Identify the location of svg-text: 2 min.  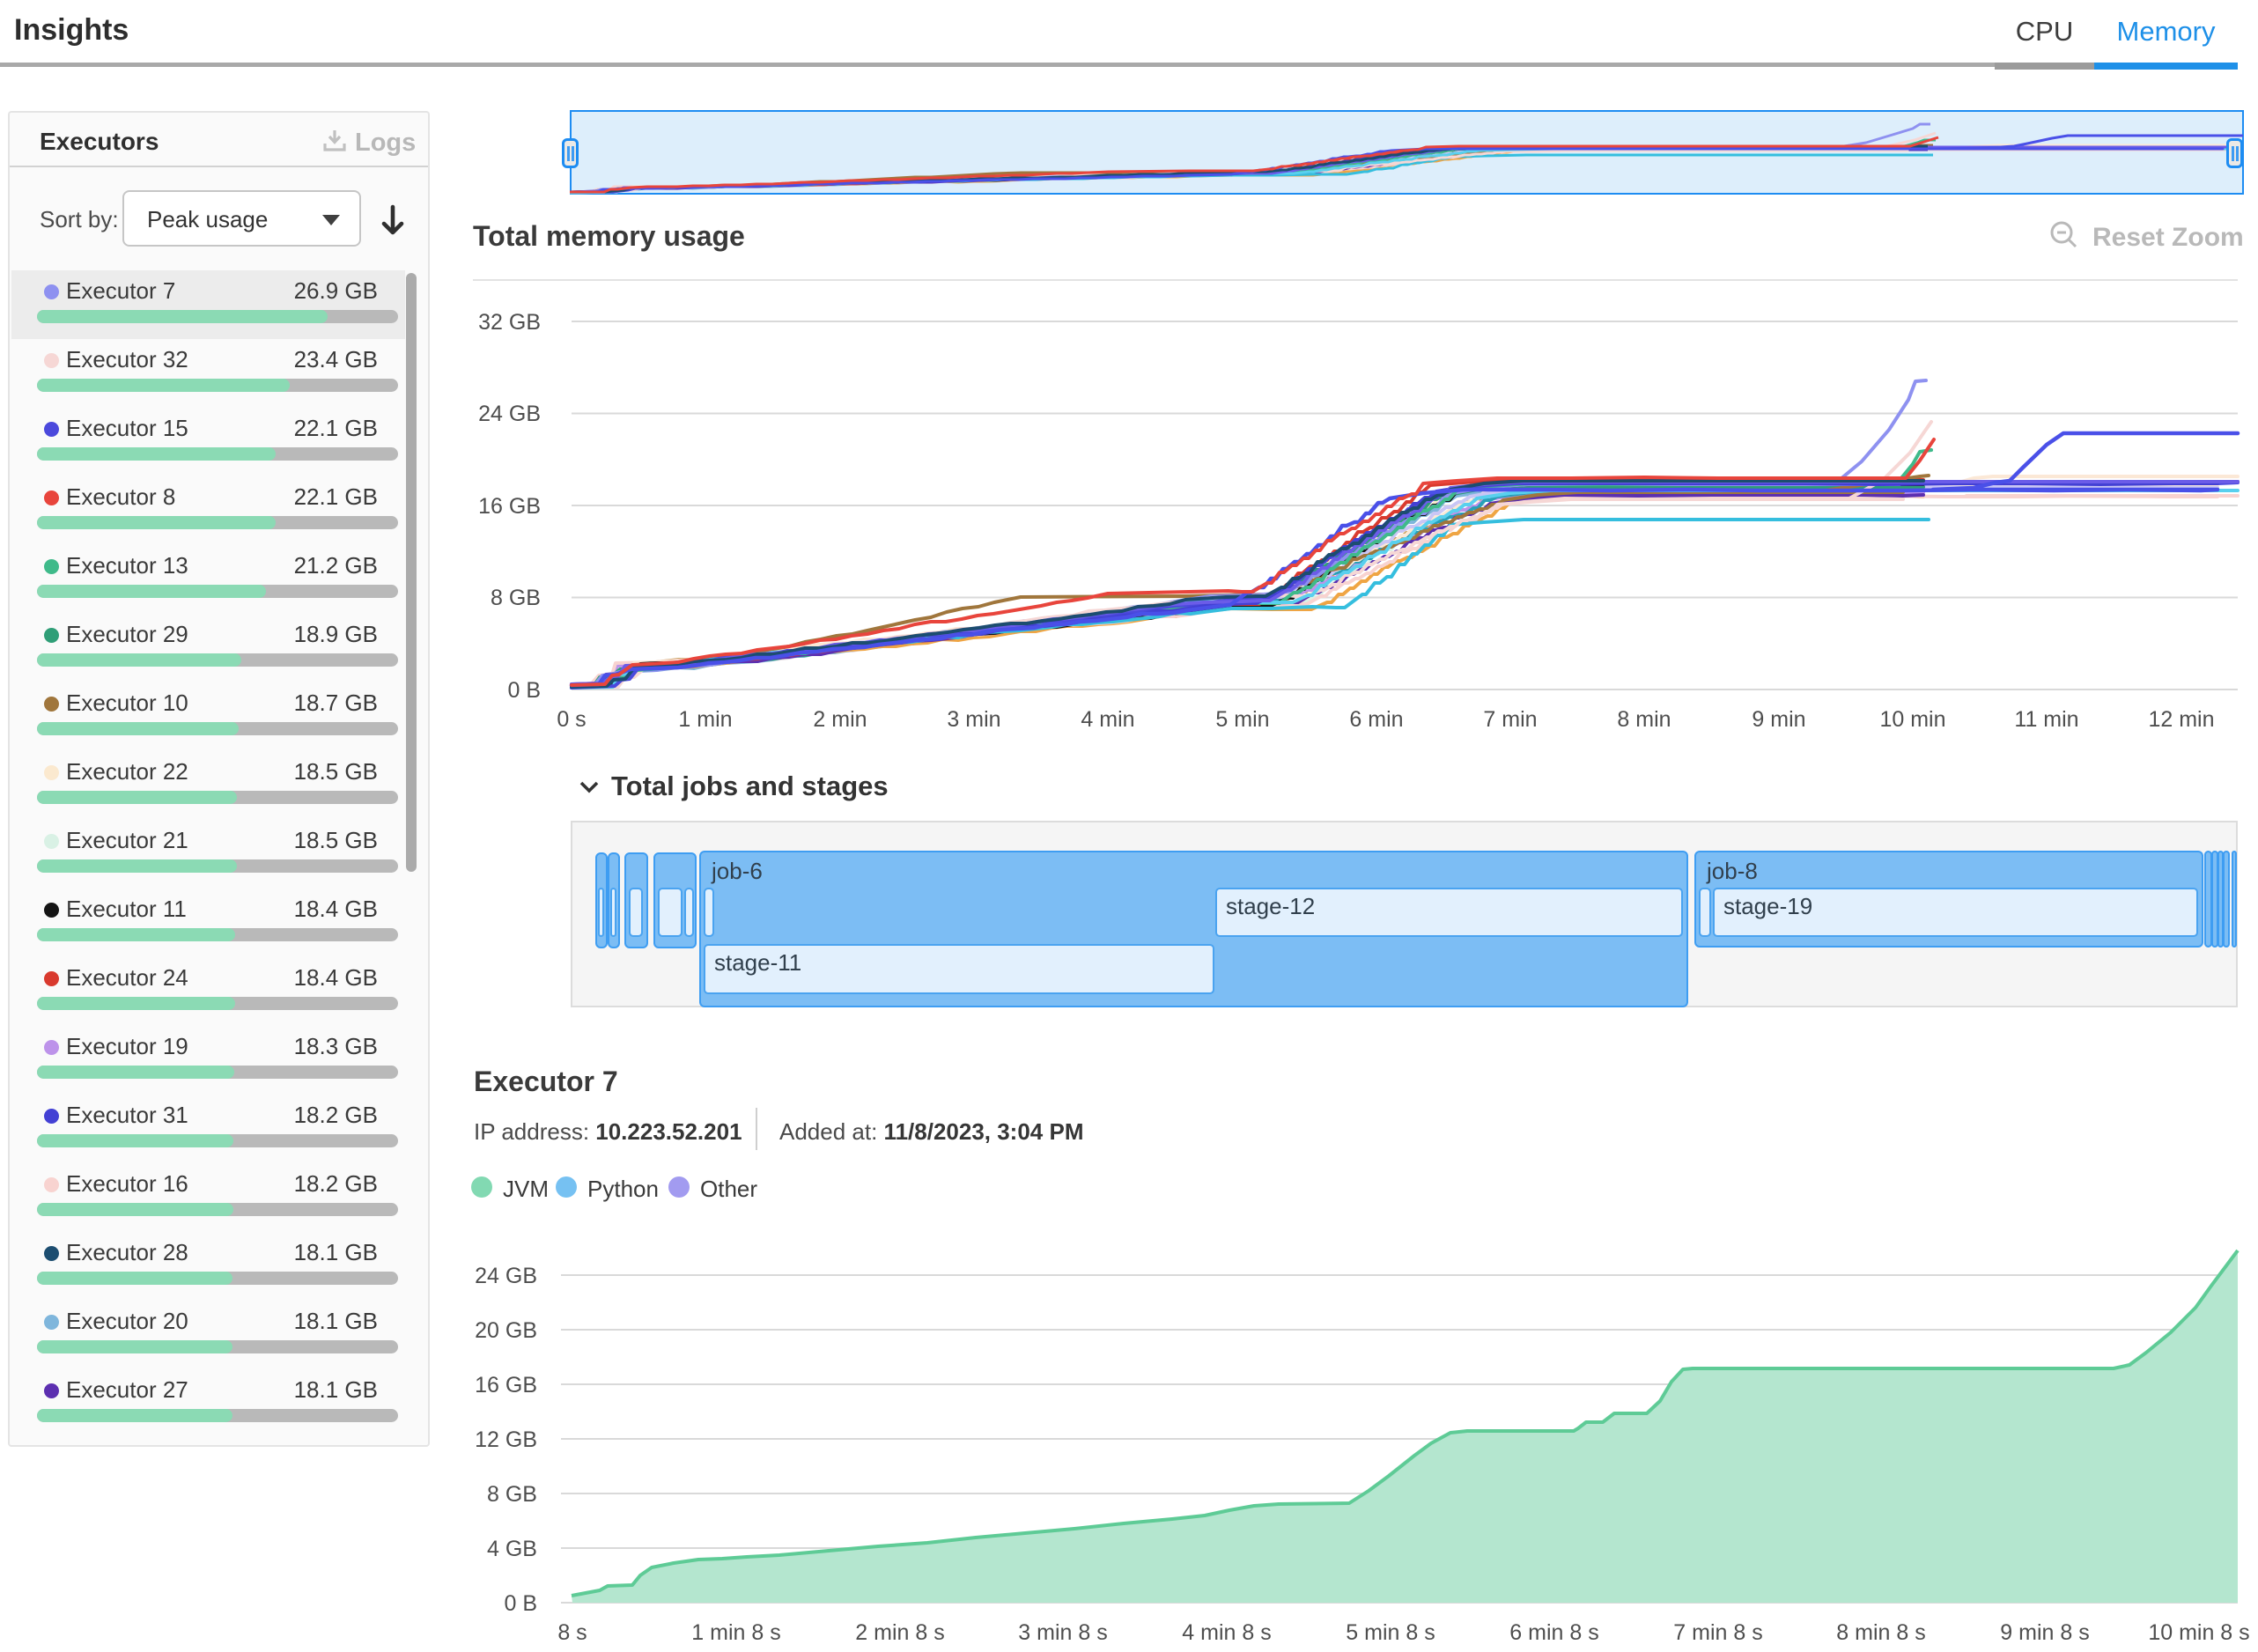
(840, 720).